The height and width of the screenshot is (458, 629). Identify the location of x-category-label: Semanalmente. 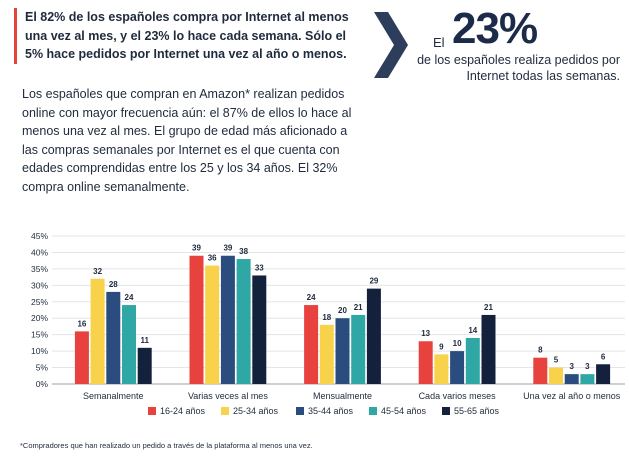
(113, 396).